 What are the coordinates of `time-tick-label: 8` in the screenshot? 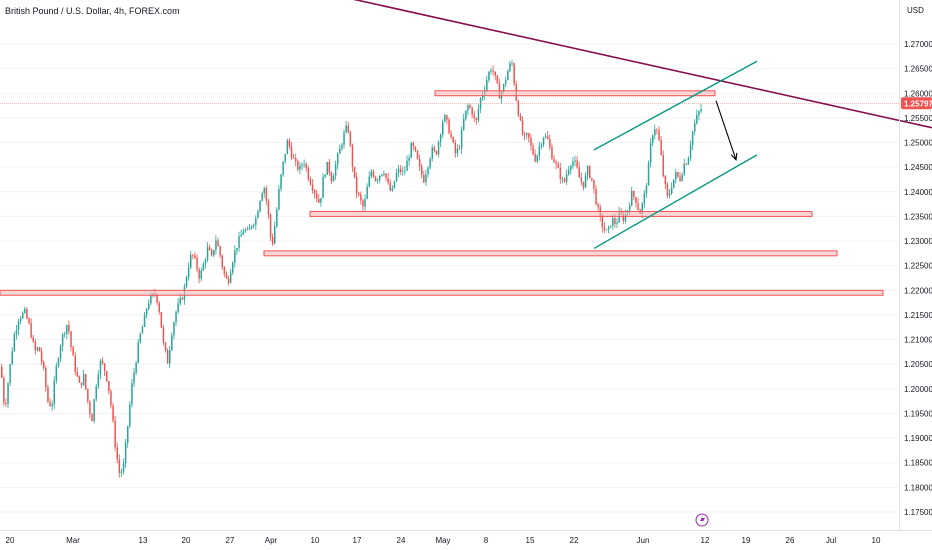 It's located at (486, 540).